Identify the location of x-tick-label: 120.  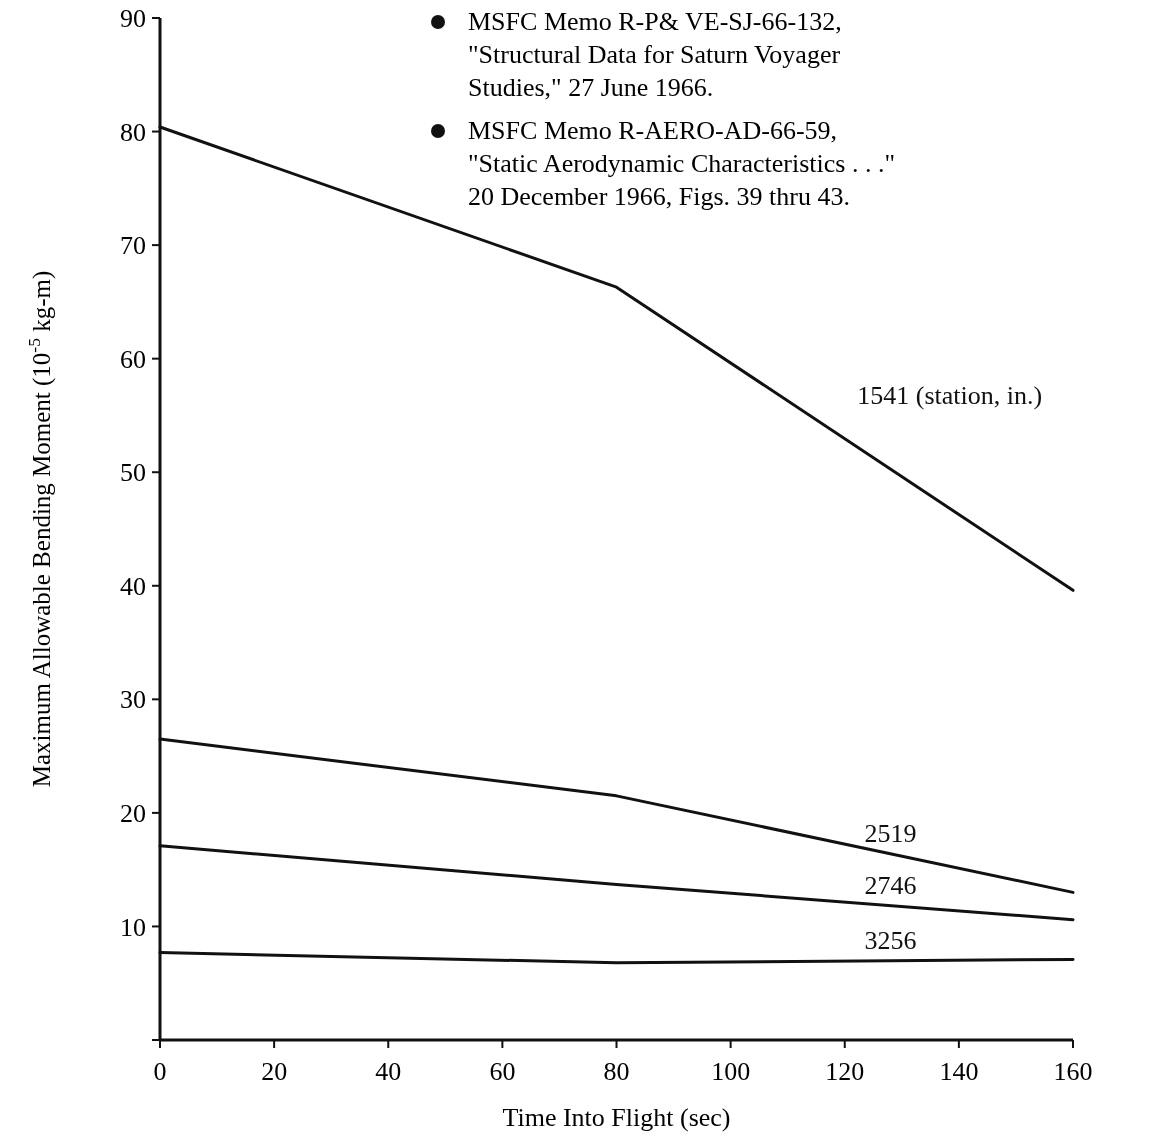
(845, 1071).